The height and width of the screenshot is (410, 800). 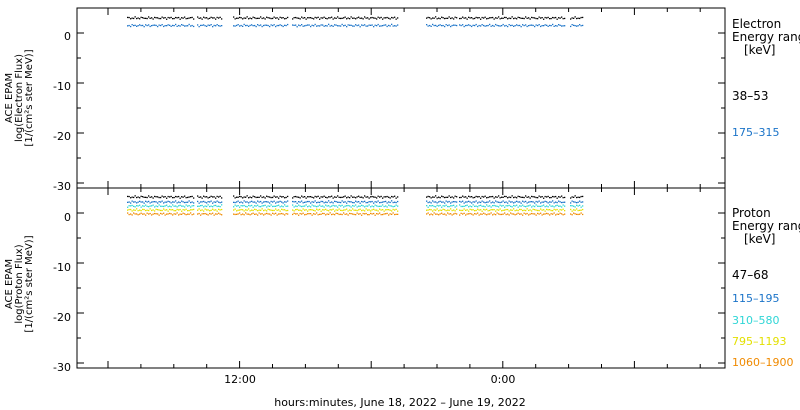 What do you see at coordinates (503, 379) in the screenshot?
I see `x-tick-label: 0:00` at bounding box center [503, 379].